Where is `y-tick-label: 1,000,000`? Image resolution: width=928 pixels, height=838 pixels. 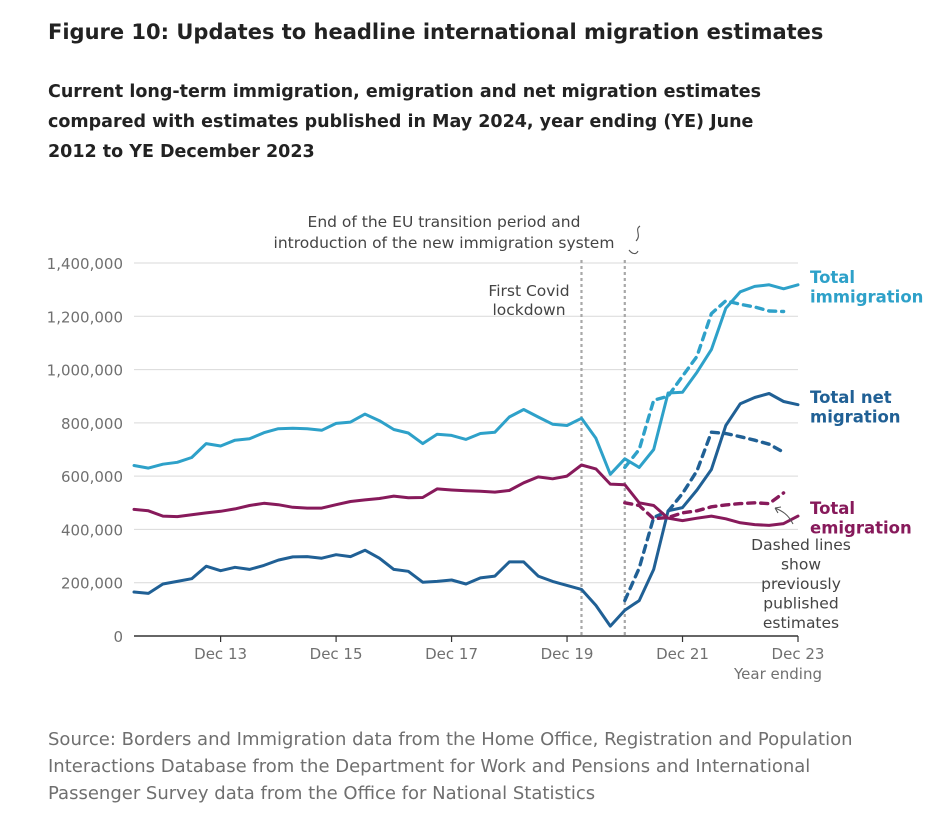
y-tick-label: 1,000,000 is located at coordinates (85, 371).